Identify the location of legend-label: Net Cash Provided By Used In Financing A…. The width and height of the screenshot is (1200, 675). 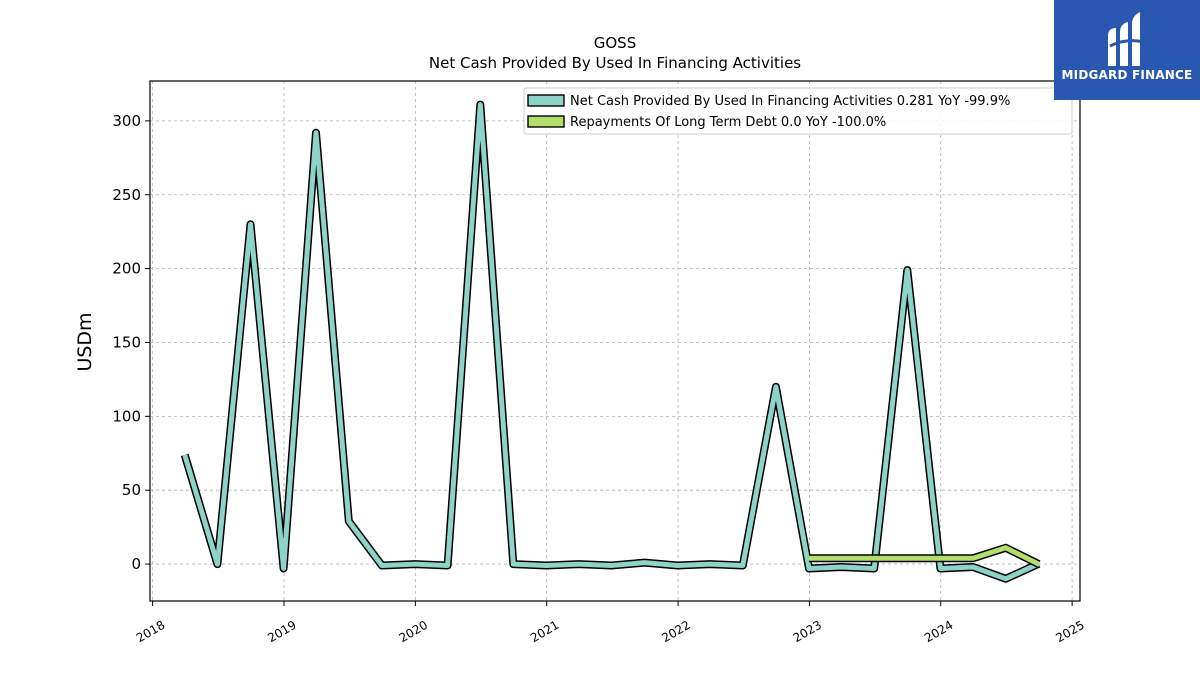
(790, 101).